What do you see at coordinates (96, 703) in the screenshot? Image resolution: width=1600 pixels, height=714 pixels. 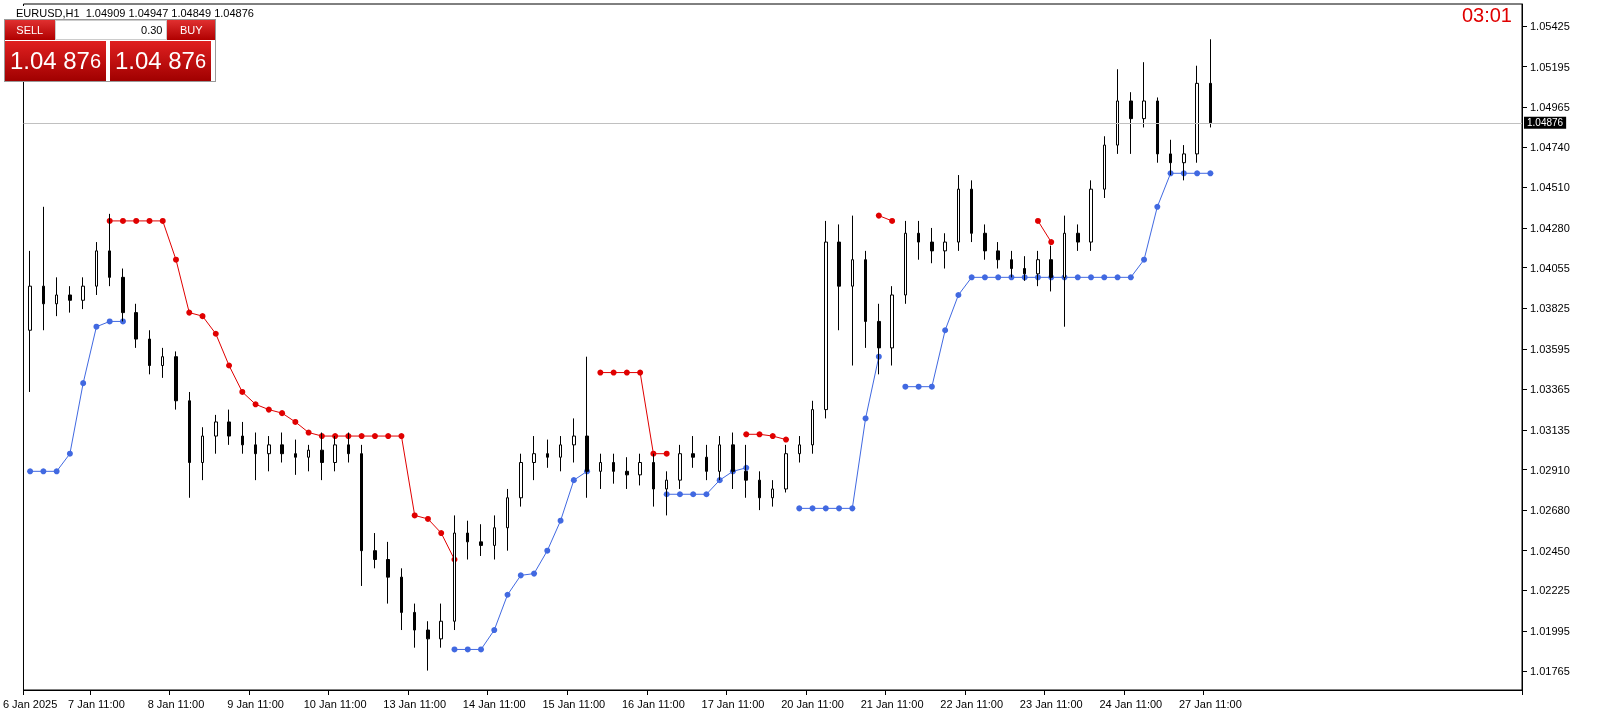 I see `x-tick-label: 7 Jan 11:00` at bounding box center [96, 703].